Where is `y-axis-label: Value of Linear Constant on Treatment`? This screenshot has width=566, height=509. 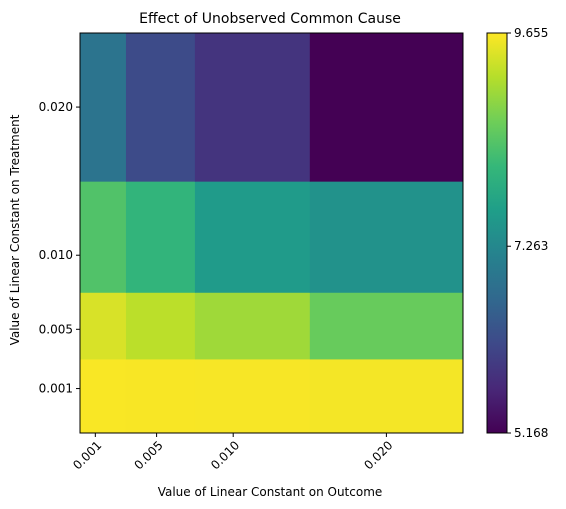
y-axis-label: Value of Linear Constant on Treatment is located at coordinates (15, 229).